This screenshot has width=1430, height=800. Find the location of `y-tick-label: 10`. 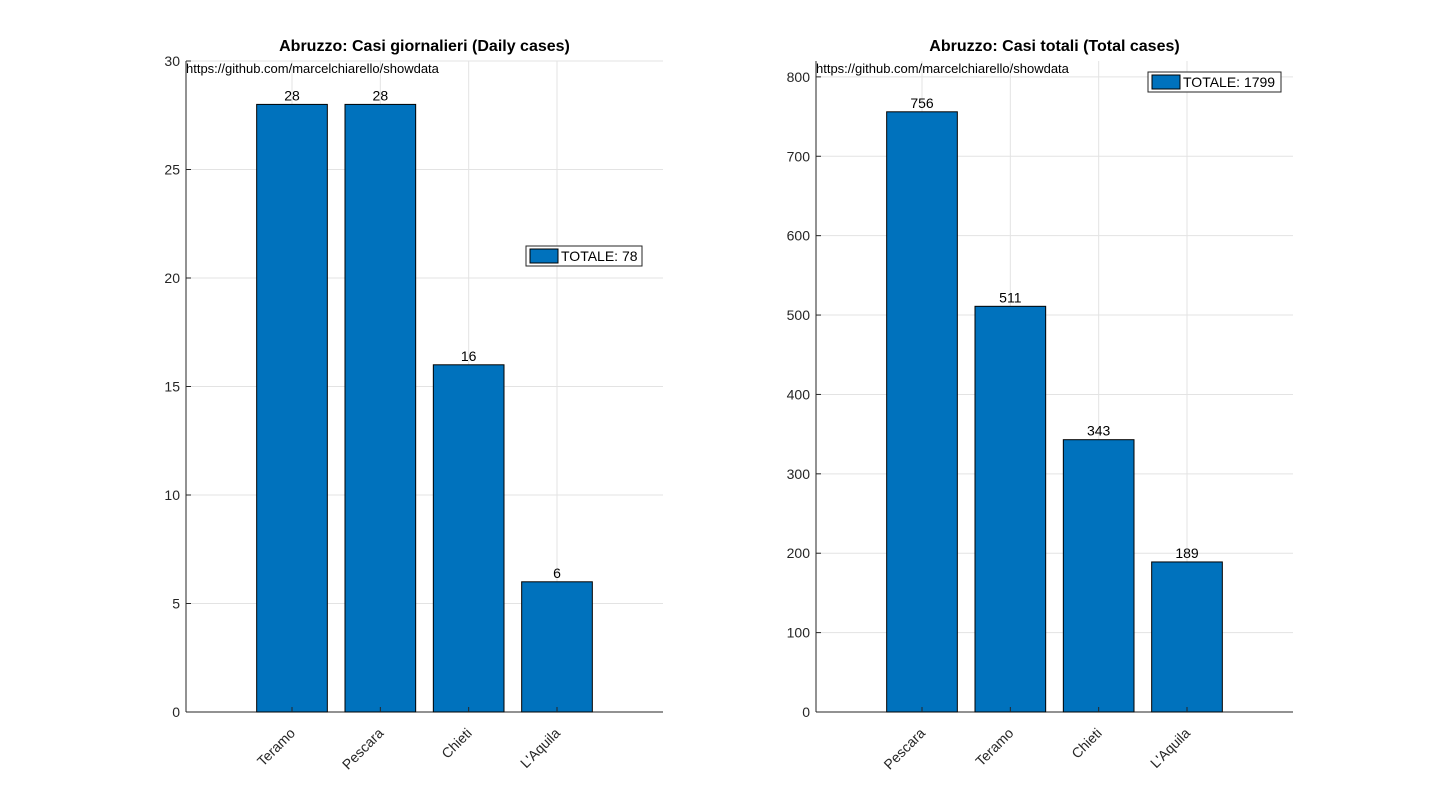

y-tick-label: 10 is located at coordinates (172, 495).